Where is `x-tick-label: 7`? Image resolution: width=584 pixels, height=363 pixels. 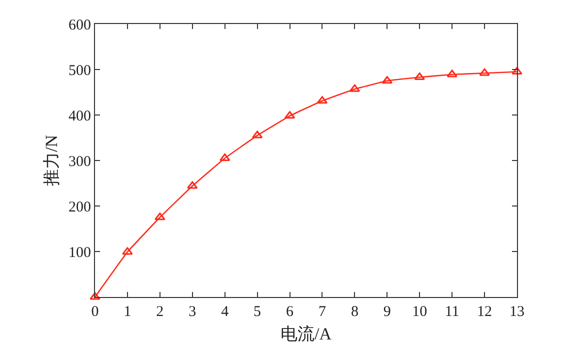
x-tick-label: 7 is located at coordinates (322, 312).